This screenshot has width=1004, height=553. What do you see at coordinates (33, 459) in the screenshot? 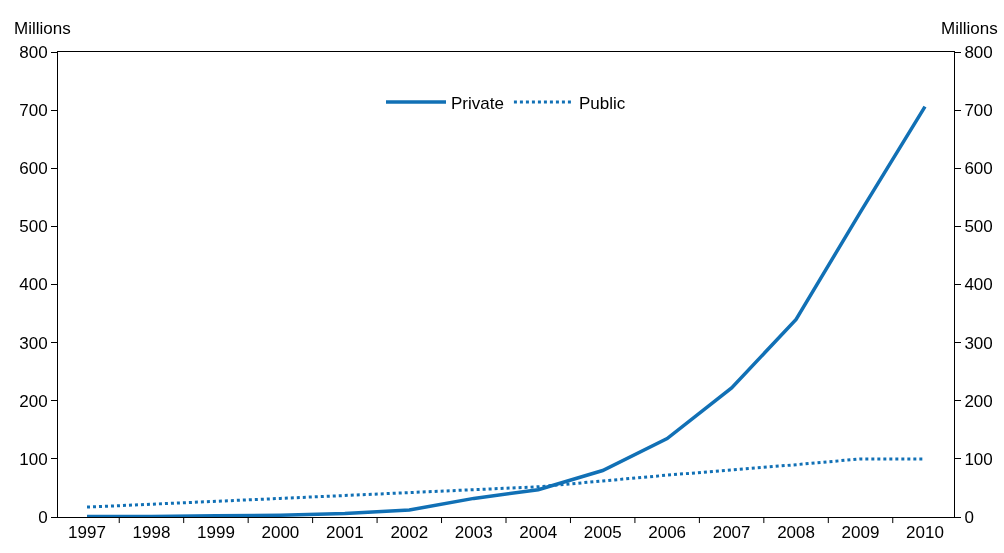
I see `y-tick-label: 100` at bounding box center [33, 459].